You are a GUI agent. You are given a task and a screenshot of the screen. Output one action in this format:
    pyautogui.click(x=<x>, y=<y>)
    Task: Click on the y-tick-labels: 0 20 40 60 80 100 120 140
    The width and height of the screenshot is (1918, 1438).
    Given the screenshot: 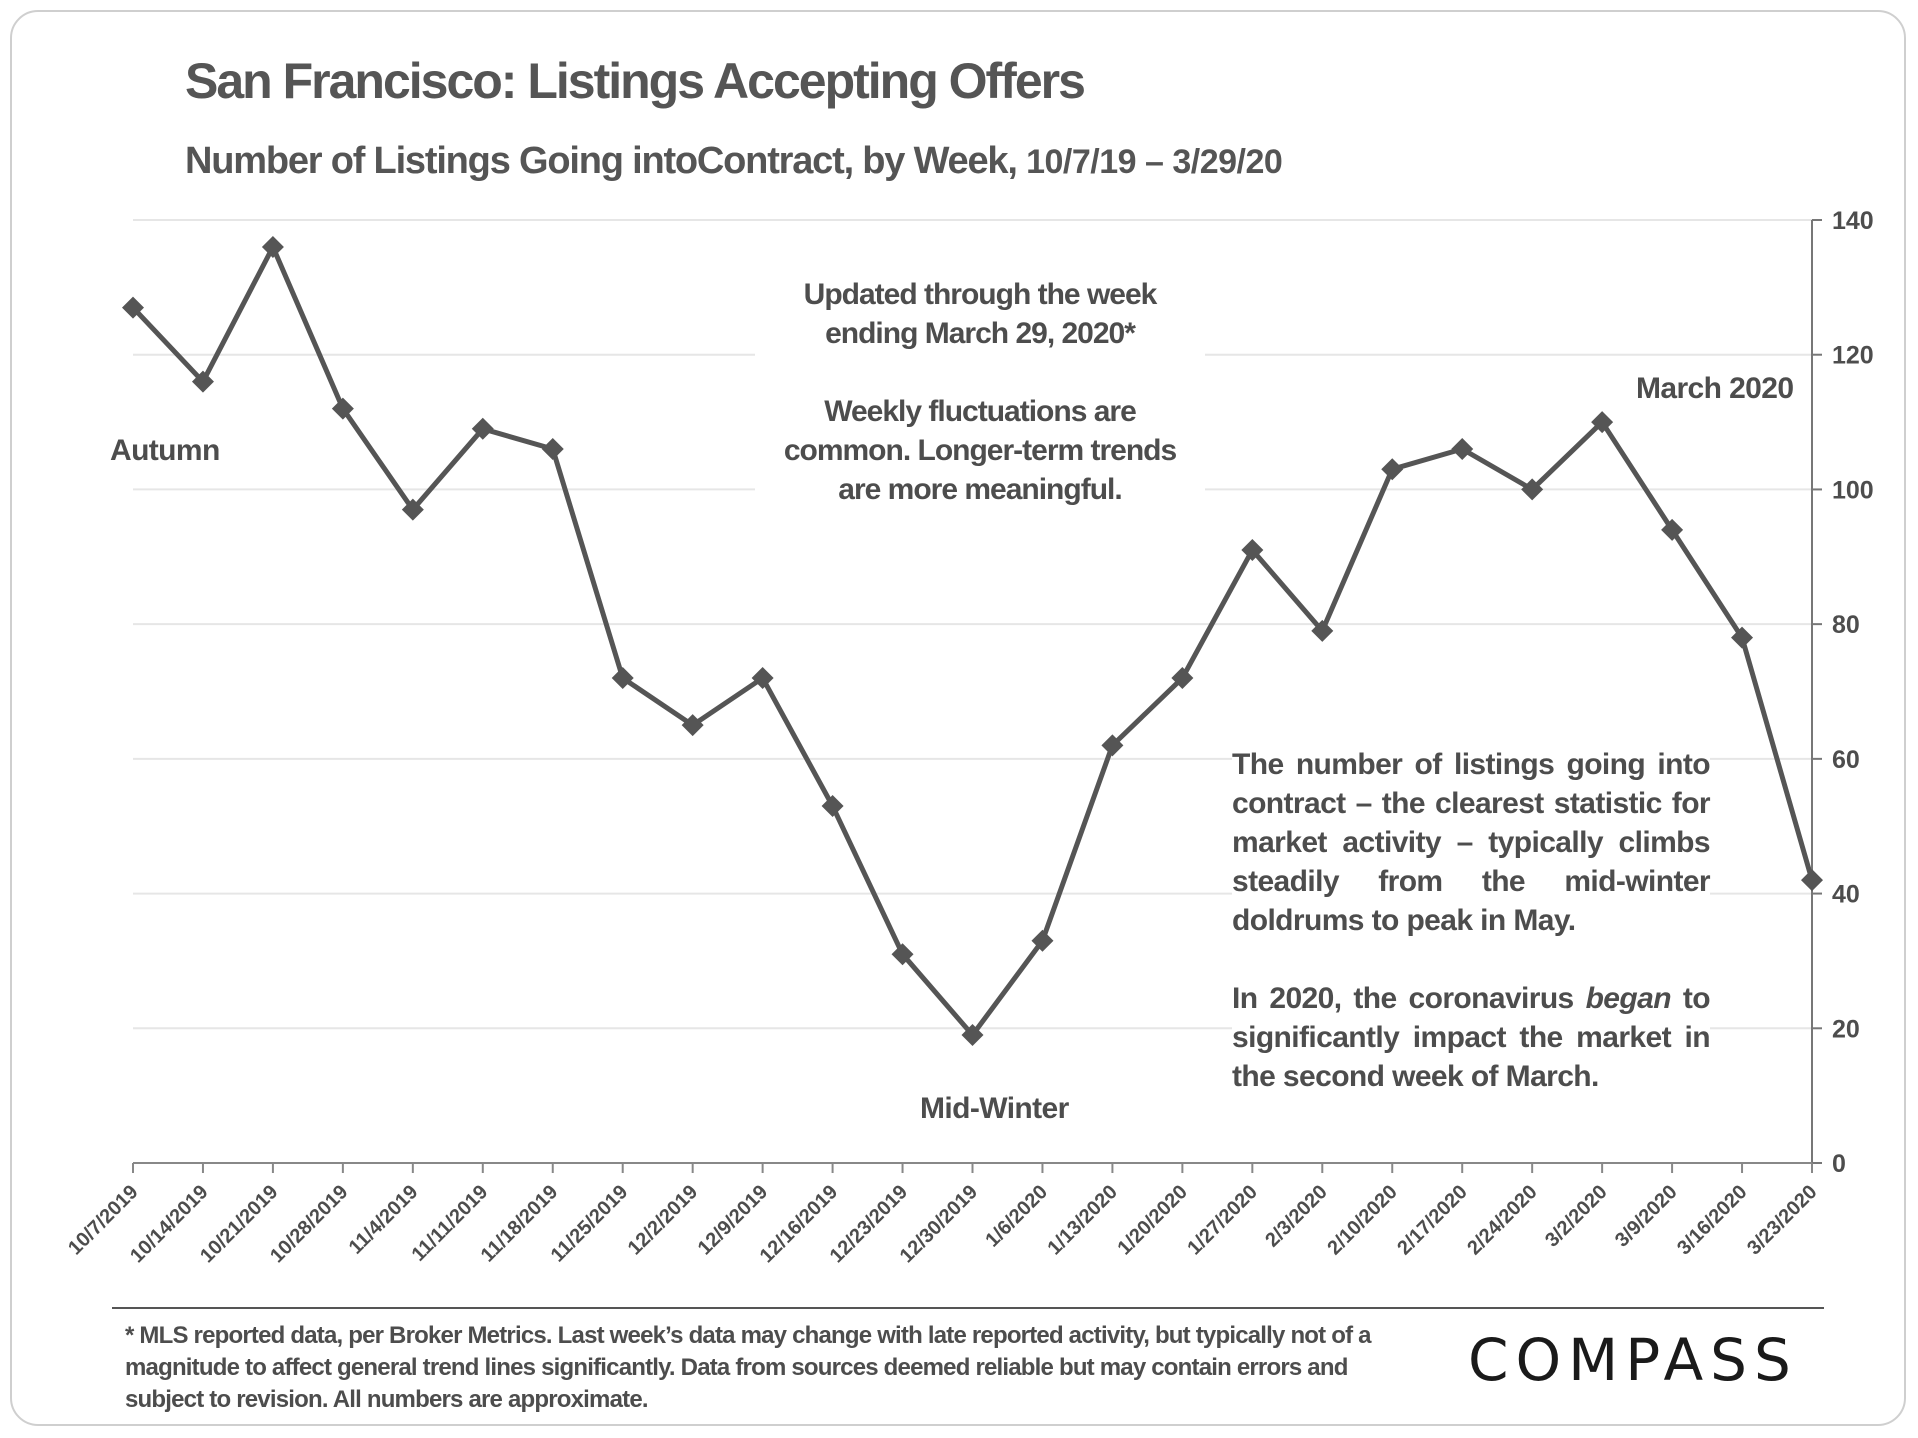 What is the action you would take?
    pyautogui.click(x=1853, y=692)
    